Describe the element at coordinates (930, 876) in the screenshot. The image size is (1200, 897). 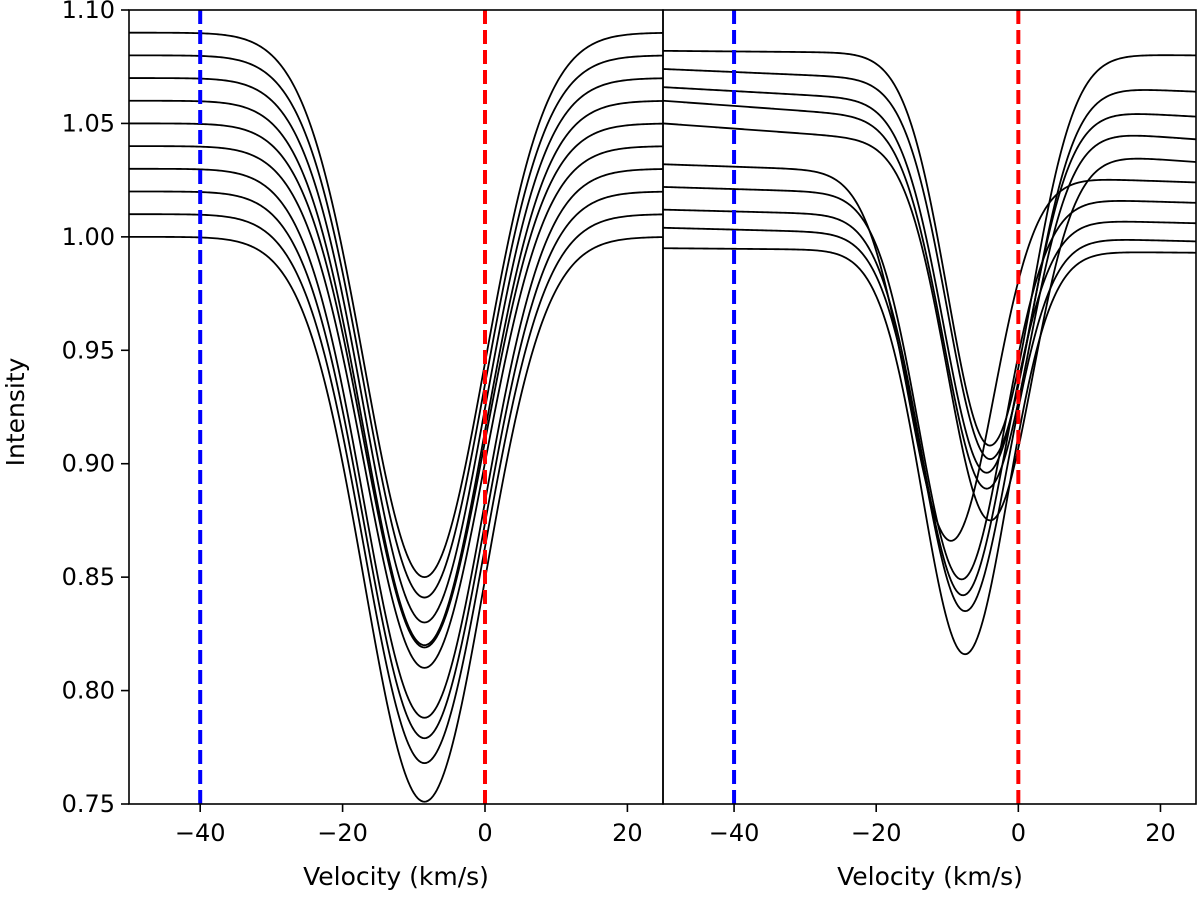
I see `right-panel-x-axis-label: Velocity (km/s)` at that location.